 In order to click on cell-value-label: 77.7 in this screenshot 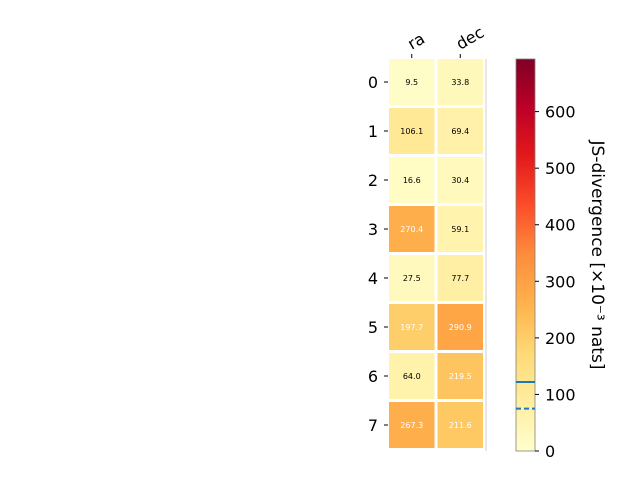, I will do `click(460, 278)`.